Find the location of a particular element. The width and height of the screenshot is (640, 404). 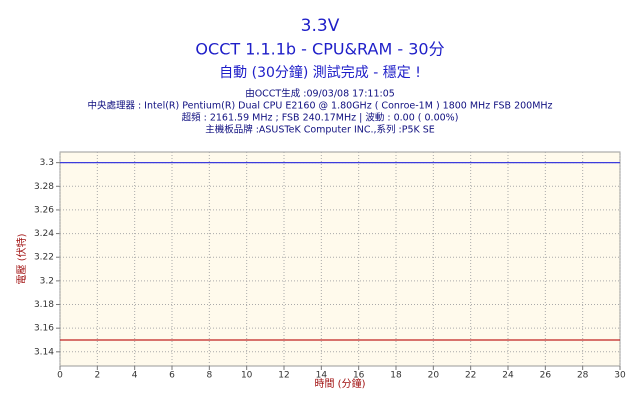

y-tick-label: 3.2 is located at coordinates (47, 281).